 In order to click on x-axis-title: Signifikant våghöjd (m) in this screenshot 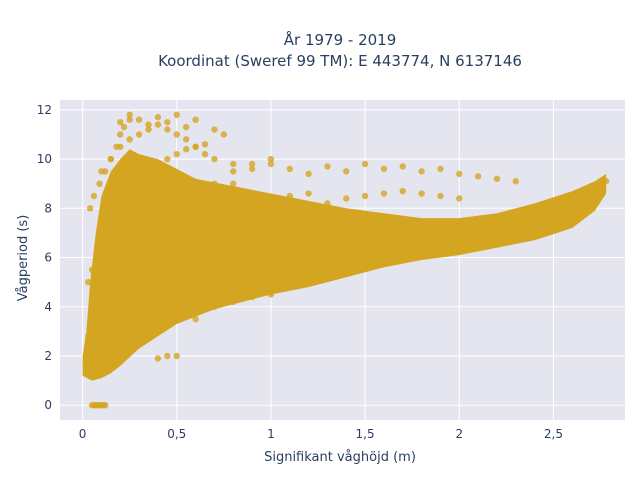, I will do `click(340, 457)`.